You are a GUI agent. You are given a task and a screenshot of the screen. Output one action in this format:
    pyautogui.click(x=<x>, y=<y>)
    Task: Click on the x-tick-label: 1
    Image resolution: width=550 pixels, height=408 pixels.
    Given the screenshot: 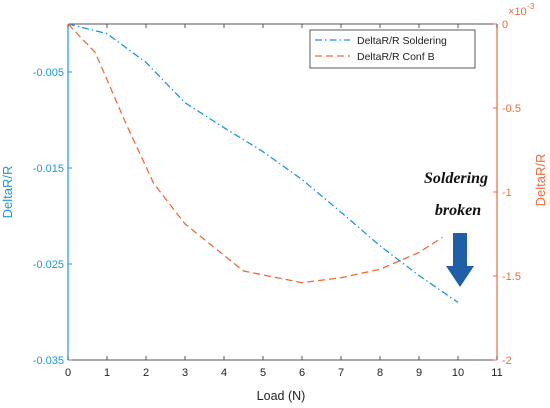 What is the action you would take?
    pyautogui.click(x=107, y=373)
    